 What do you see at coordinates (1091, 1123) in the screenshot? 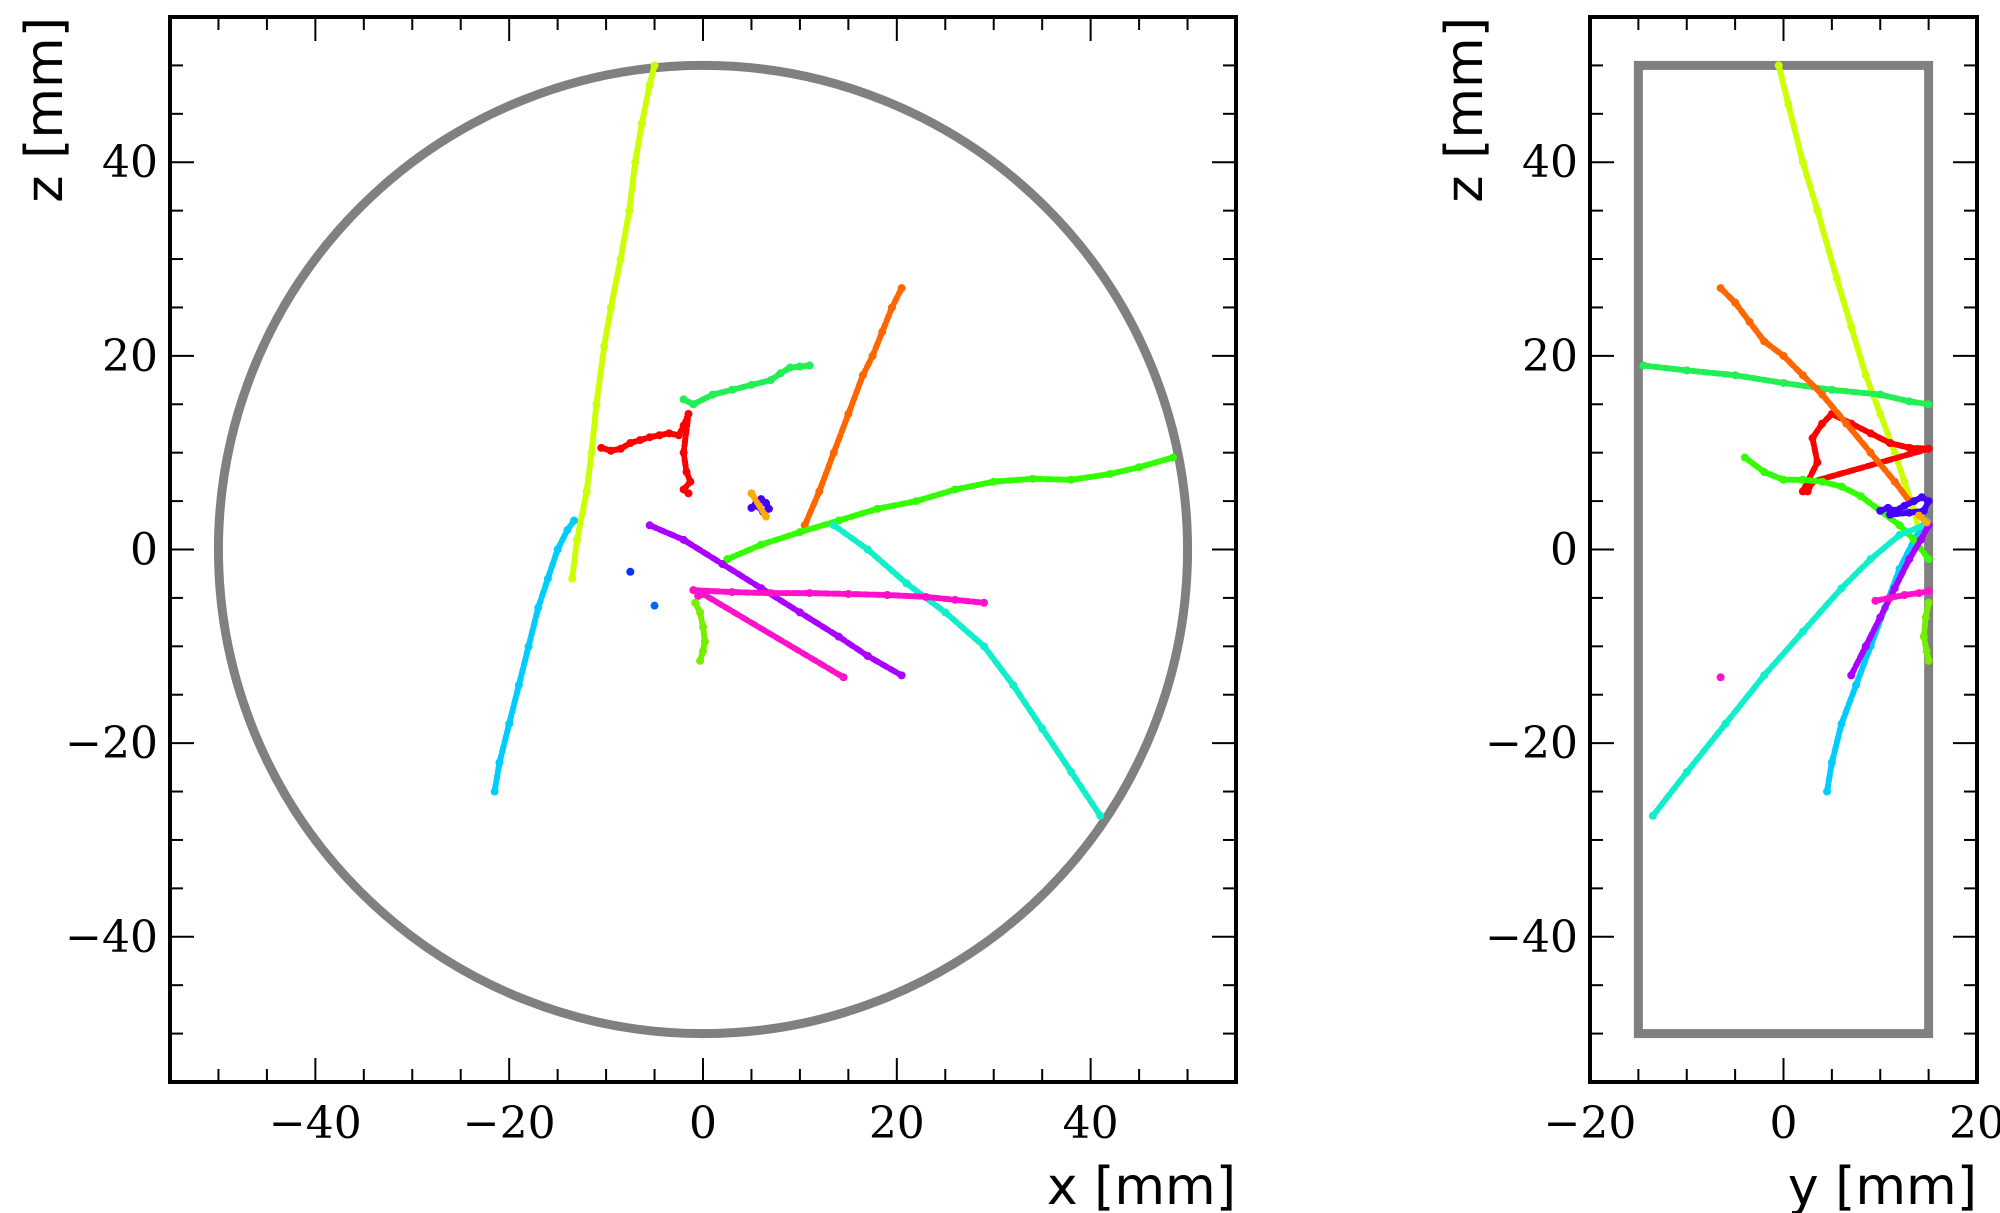
I see `x-tick-label: 40` at bounding box center [1091, 1123].